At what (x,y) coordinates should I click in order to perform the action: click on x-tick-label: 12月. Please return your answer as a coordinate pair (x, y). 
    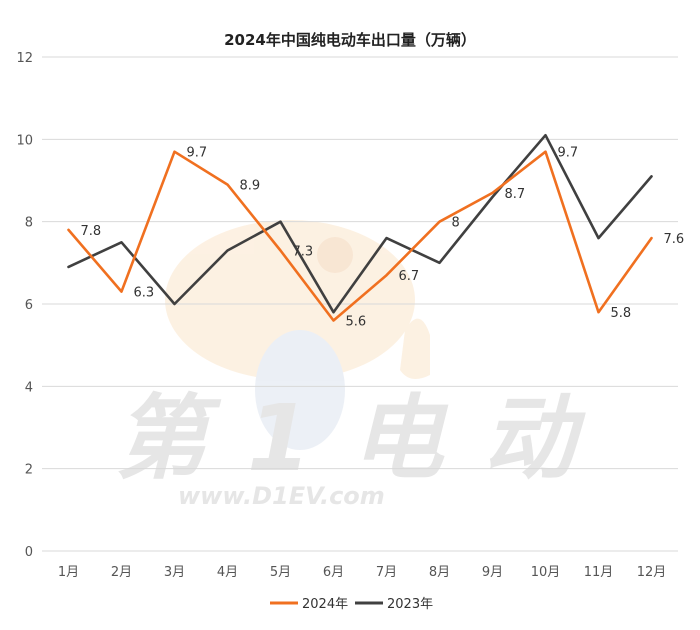
    Looking at the image, I should click on (652, 572).